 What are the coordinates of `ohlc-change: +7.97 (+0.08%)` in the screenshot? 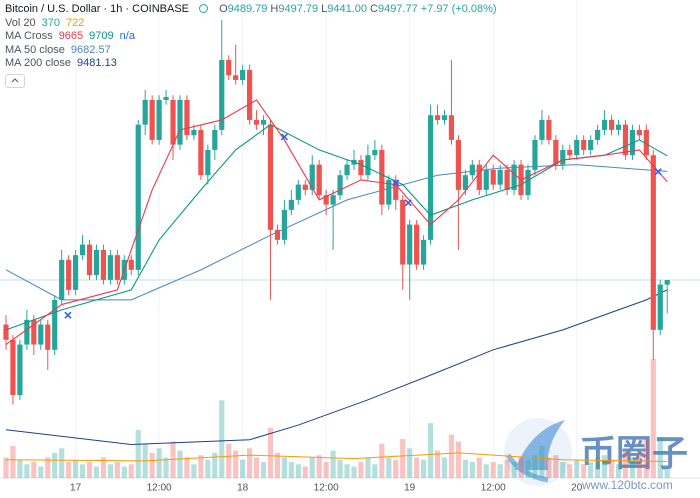 It's located at (458, 9).